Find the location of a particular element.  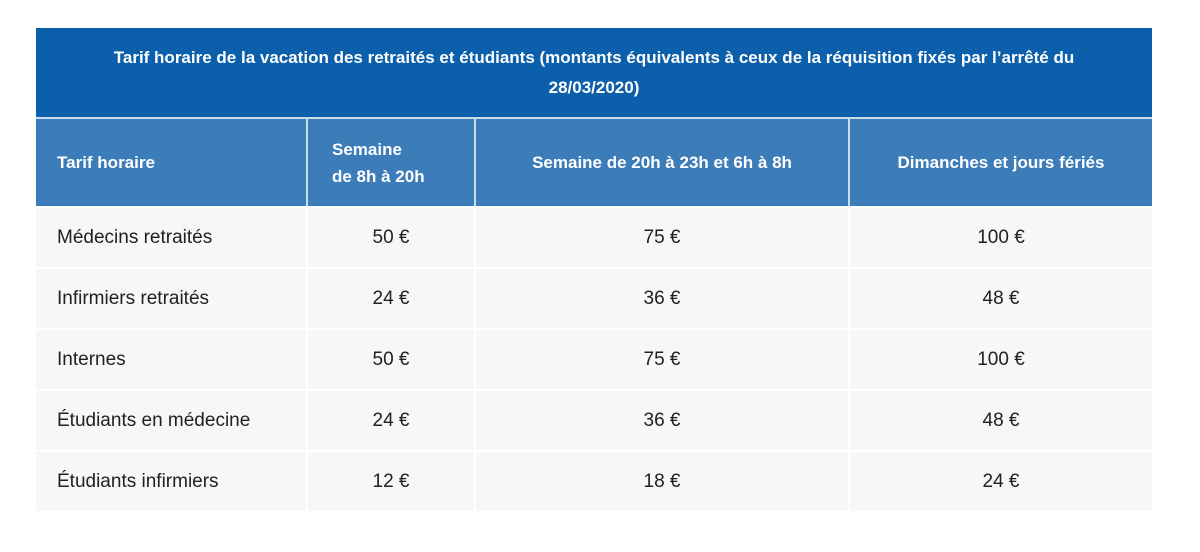

table-row-internes: Internes 50 € 75 € 100 € is located at coordinates (594, 359).